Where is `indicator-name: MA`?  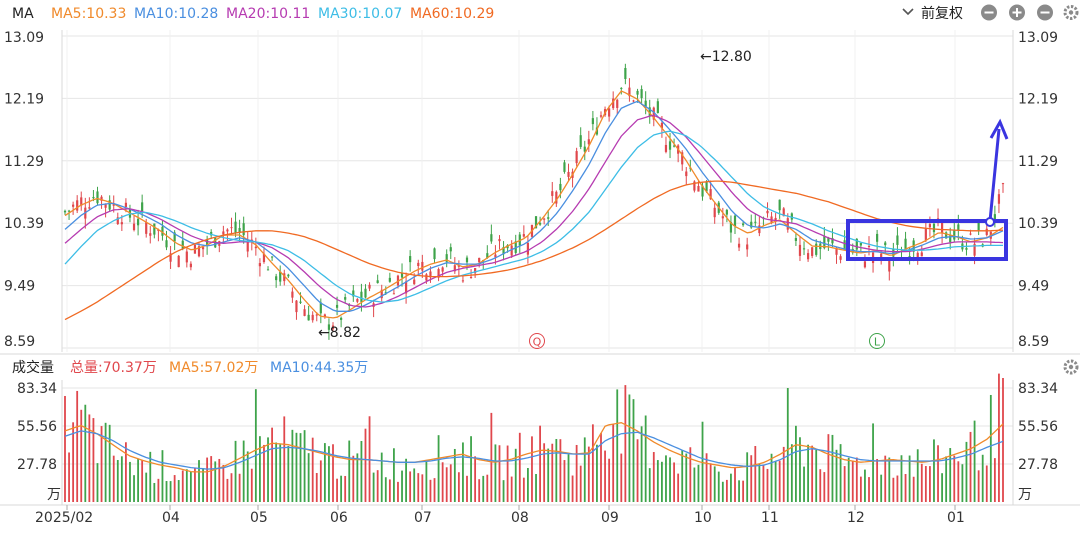
indicator-name: MA is located at coordinates (23, 14).